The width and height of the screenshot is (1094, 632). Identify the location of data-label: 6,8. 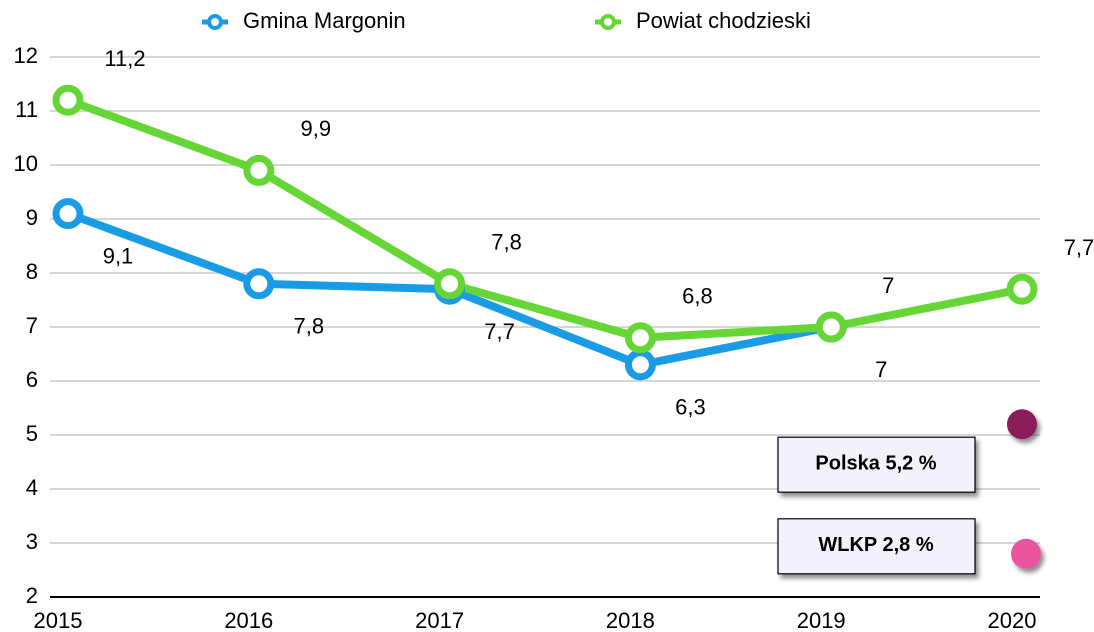
(697, 296).